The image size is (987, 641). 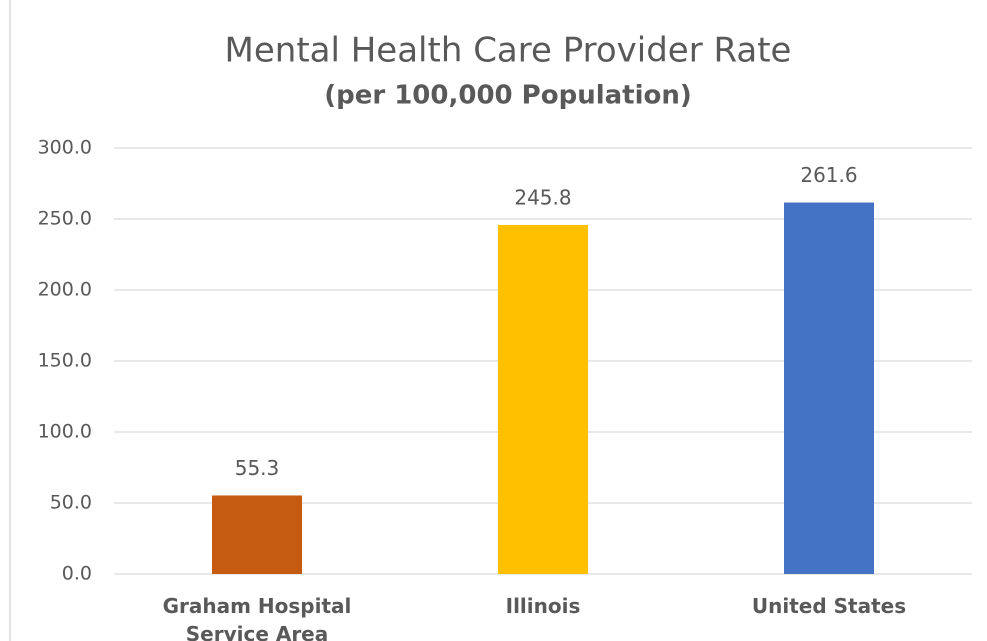 I want to click on y-tick-label: 250.0, so click(x=65, y=219).